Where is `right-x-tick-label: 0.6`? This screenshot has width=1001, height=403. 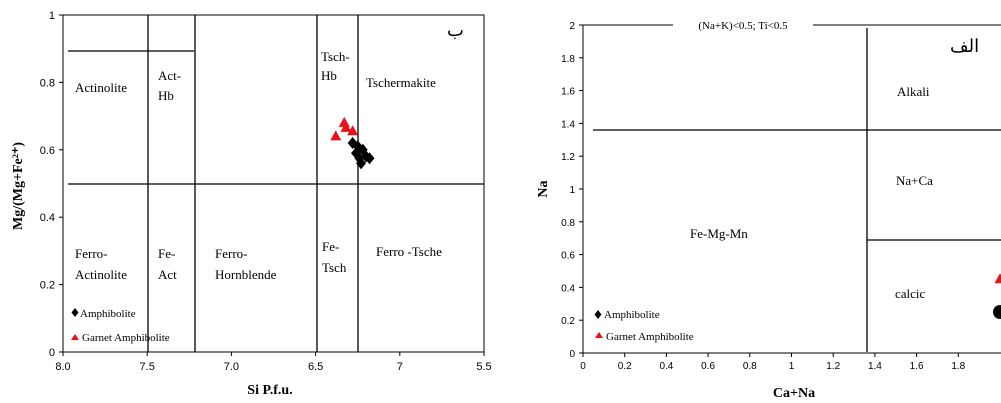 right-x-tick-label: 0.6 is located at coordinates (708, 366).